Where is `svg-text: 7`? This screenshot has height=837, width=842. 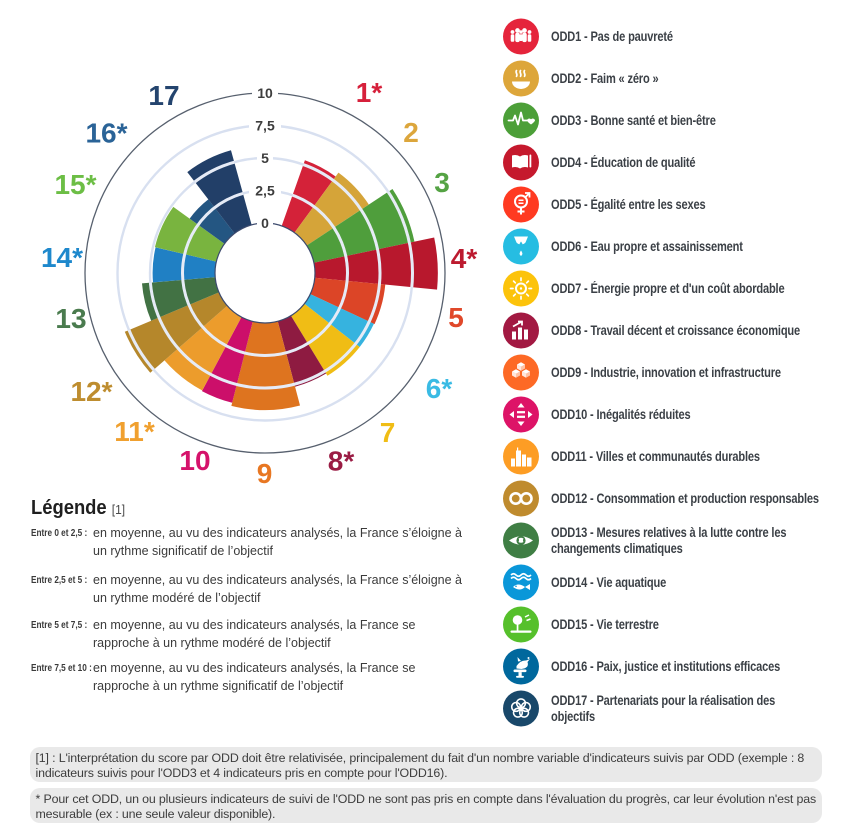 svg-text: 7 is located at coordinates (388, 432).